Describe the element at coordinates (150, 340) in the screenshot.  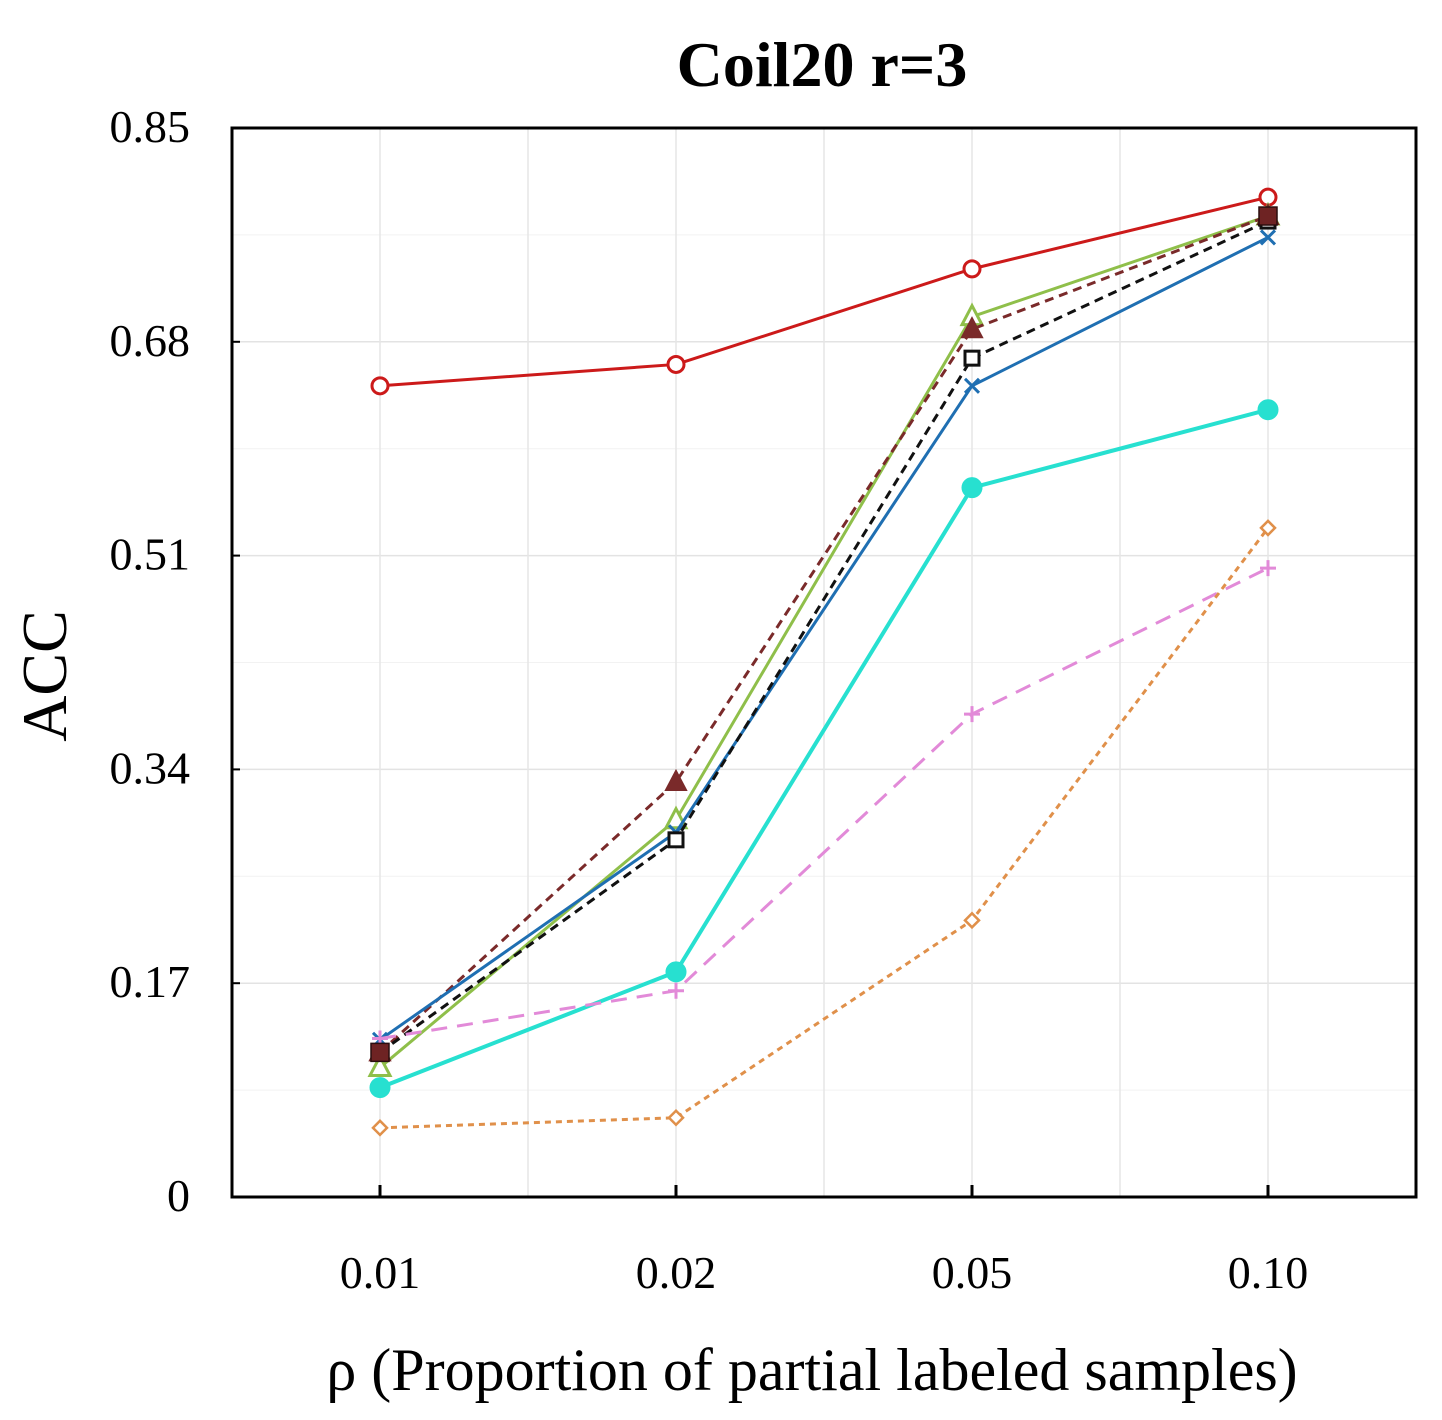
I see `y-tick-label: 0.68` at that location.